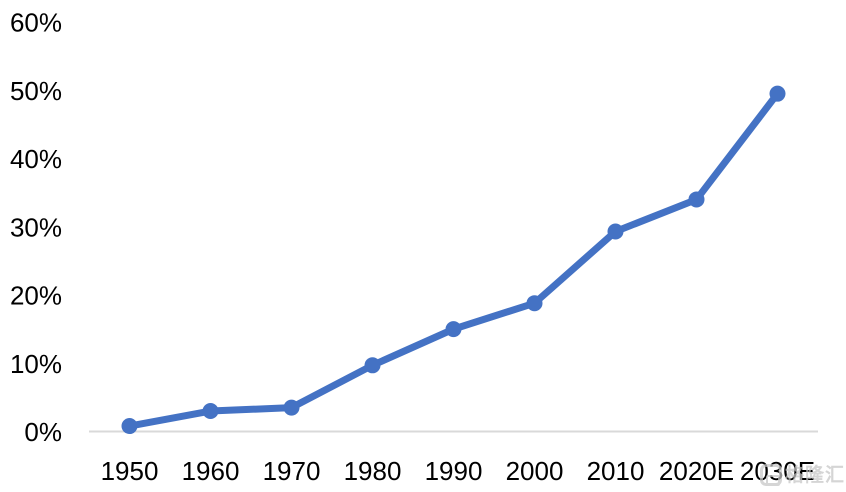 This screenshot has height=492, width=846. What do you see at coordinates (36, 364) in the screenshot?
I see `y-axis-tick-label: 10%` at bounding box center [36, 364].